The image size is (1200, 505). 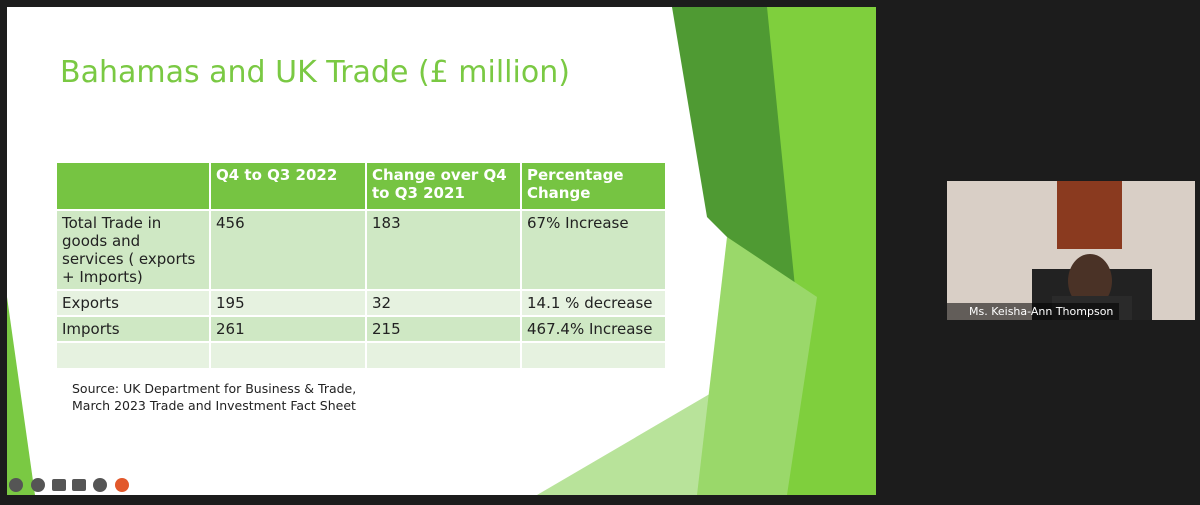 I want to click on table-row: Exports 195 32 14.1 % decrease, so click(x=361, y=303).